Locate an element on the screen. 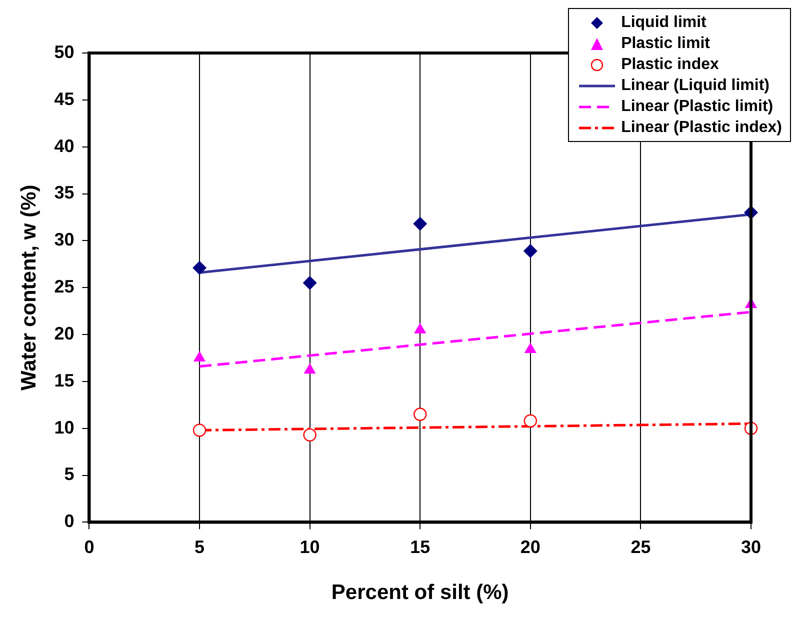 This screenshot has height=623, width=799. y-tick-label: 20 is located at coordinates (64, 333).